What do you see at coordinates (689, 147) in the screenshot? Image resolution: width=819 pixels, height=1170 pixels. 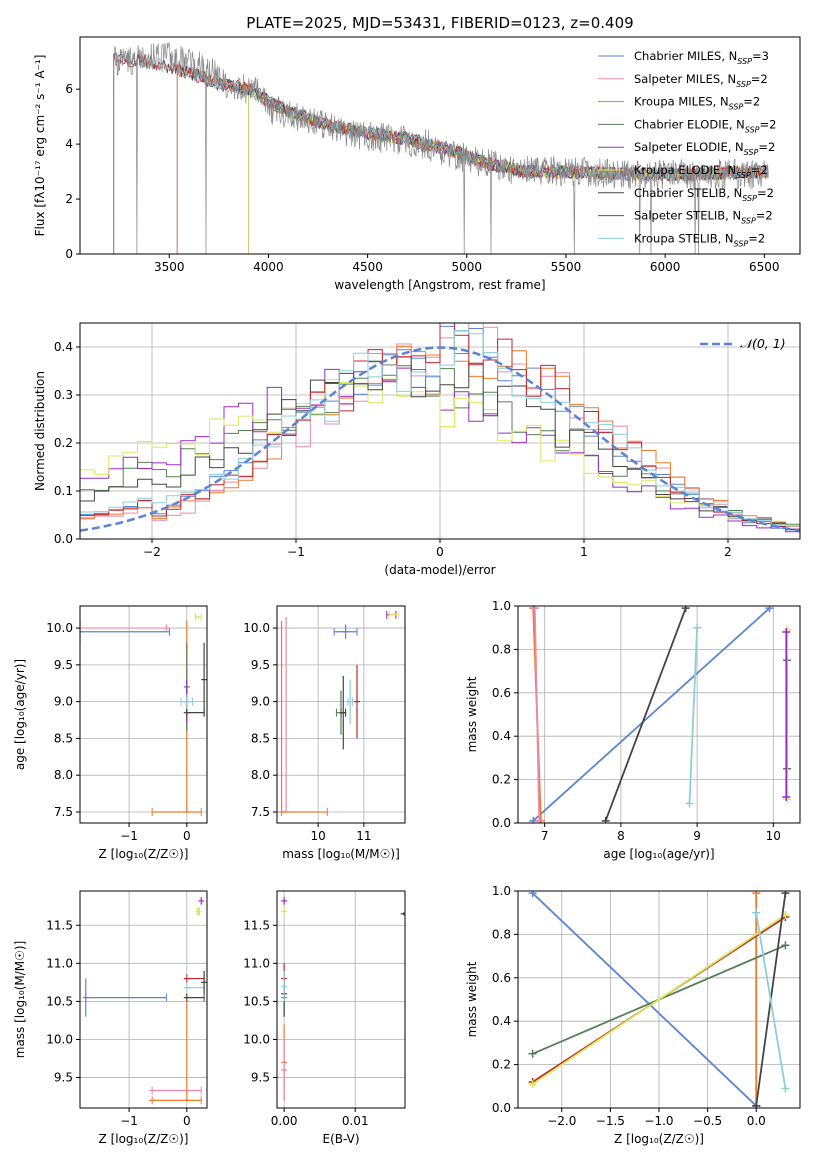 I see `legend-label-main: Salpeter ELODIE, N` at bounding box center [689, 147].